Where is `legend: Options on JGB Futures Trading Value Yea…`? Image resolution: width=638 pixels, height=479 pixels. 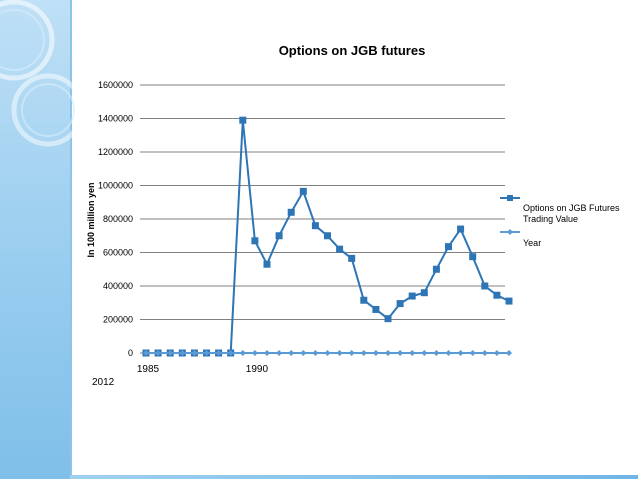
legend: Options on JGB Futures Trading Value Yea… is located at coordinates (560, 221).